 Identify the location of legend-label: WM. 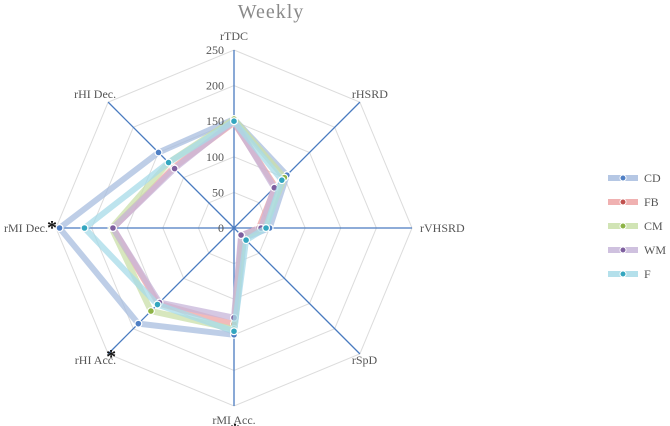
(655, 250).